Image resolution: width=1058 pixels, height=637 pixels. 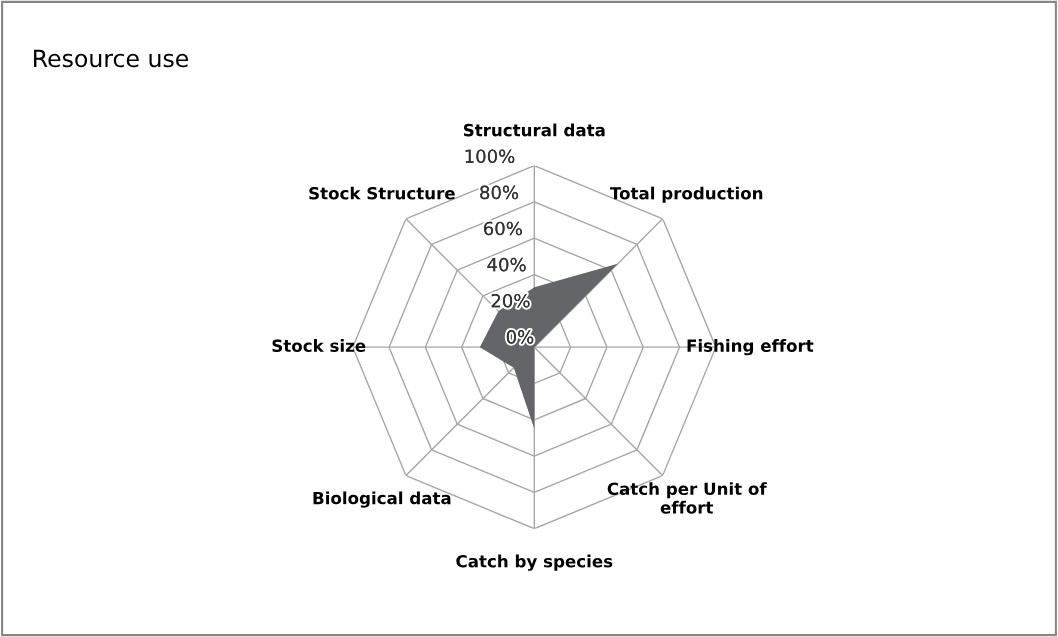 What do you see at coordinates (382, 499) in the screenshot?
I see `spoke-label: Biological data` at bounding box center [382, 499].